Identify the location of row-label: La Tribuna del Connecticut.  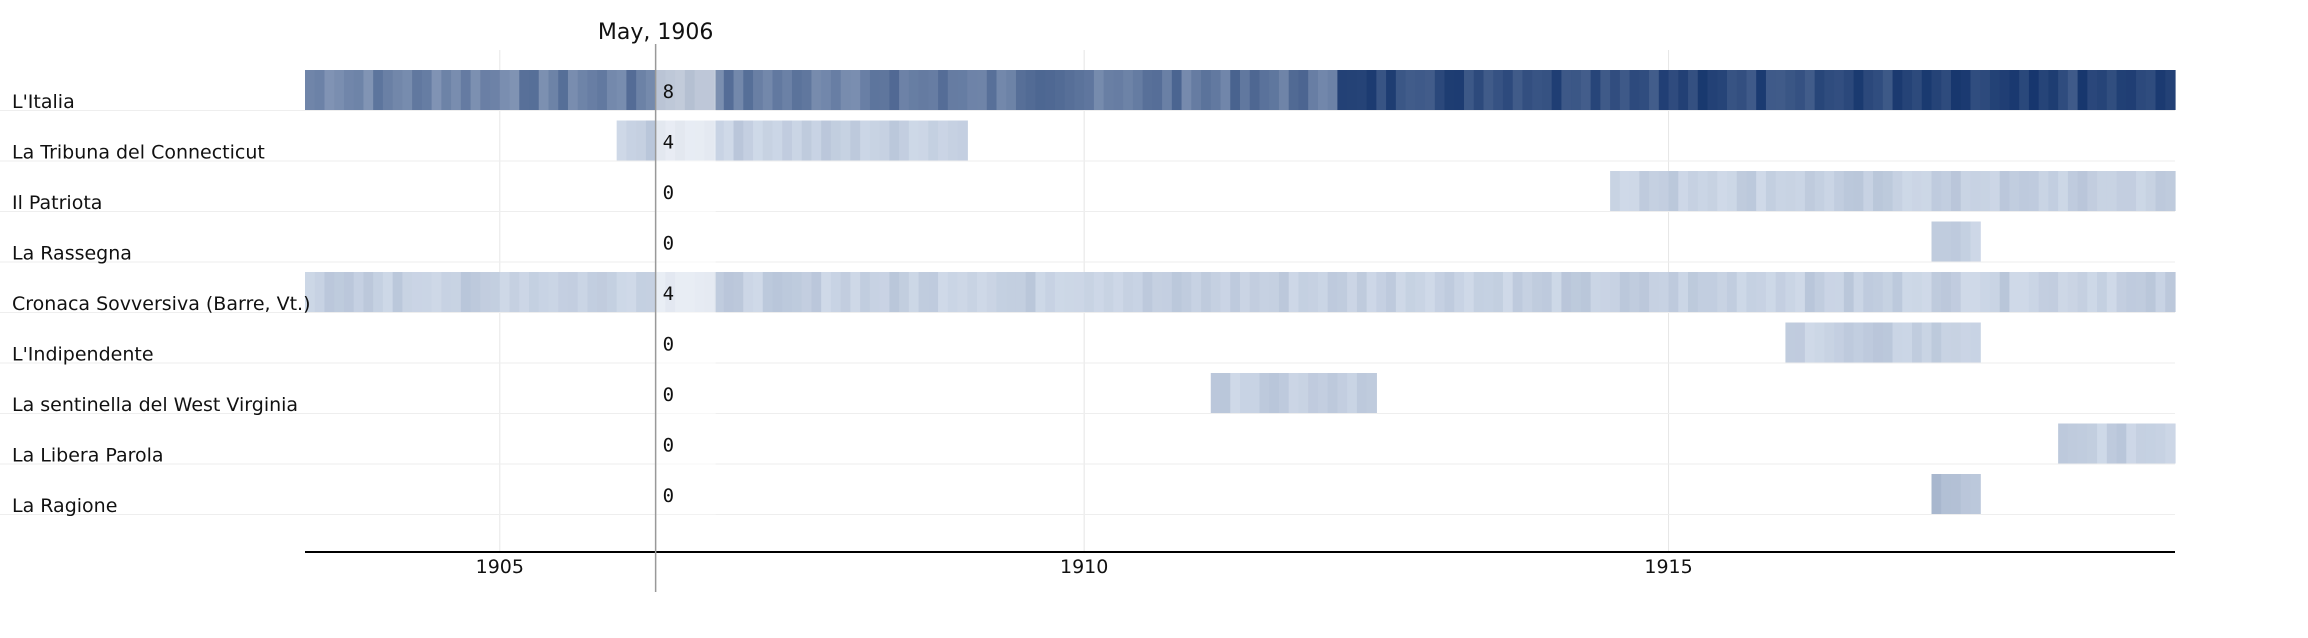
(138, 153).